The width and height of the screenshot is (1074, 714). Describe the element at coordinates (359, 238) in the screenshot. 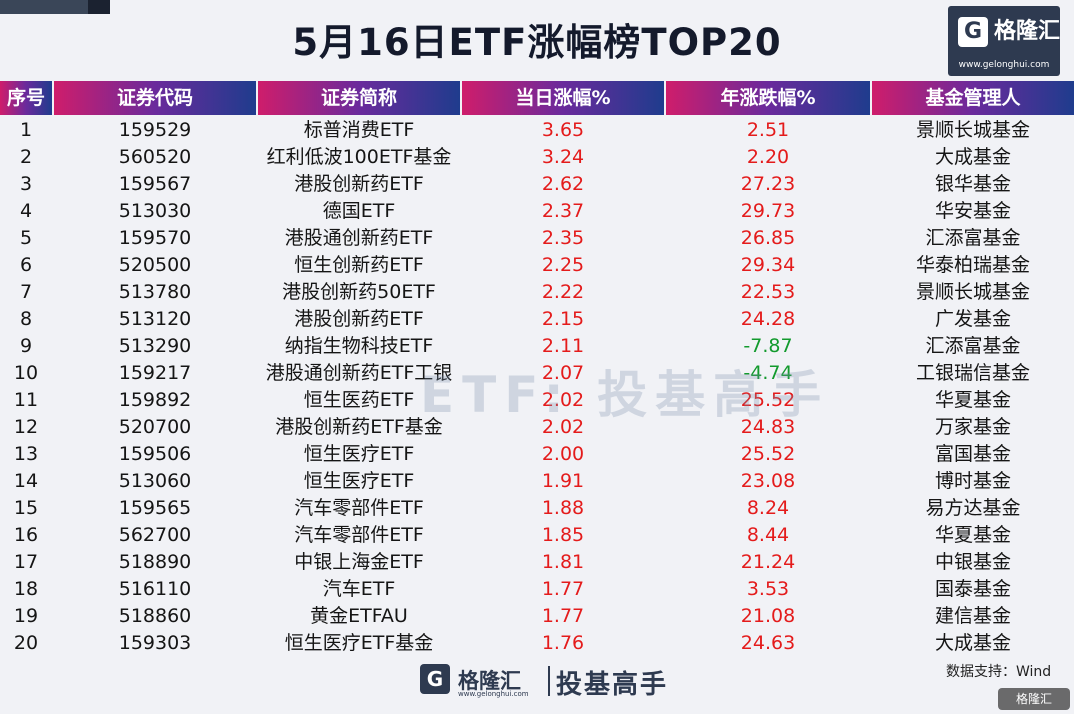

I see `cell-name: 港股通创新药ETF` at that location.